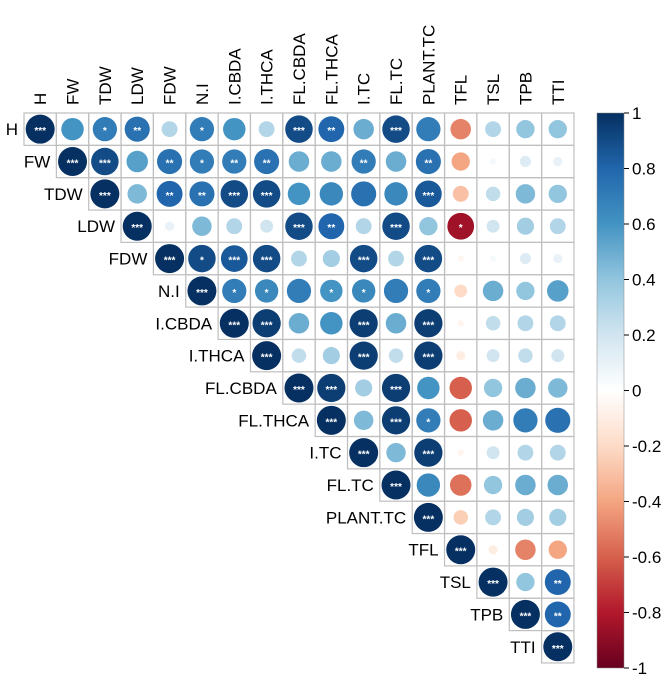 The height and width of the screenshot is (687, 669). I want to click on corr-circle-N.I-FL.TC, so click(396, 291).